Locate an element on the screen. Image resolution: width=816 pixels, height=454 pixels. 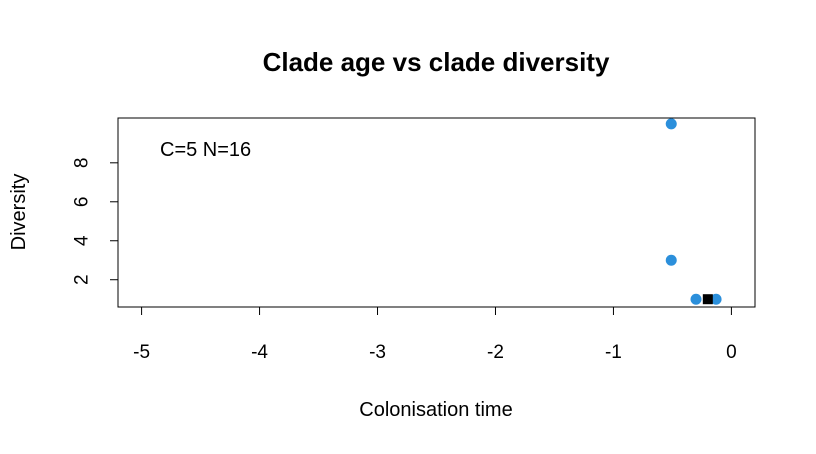
chart-title: Clade age vs clade diversity is located at coordinates (436, 62).